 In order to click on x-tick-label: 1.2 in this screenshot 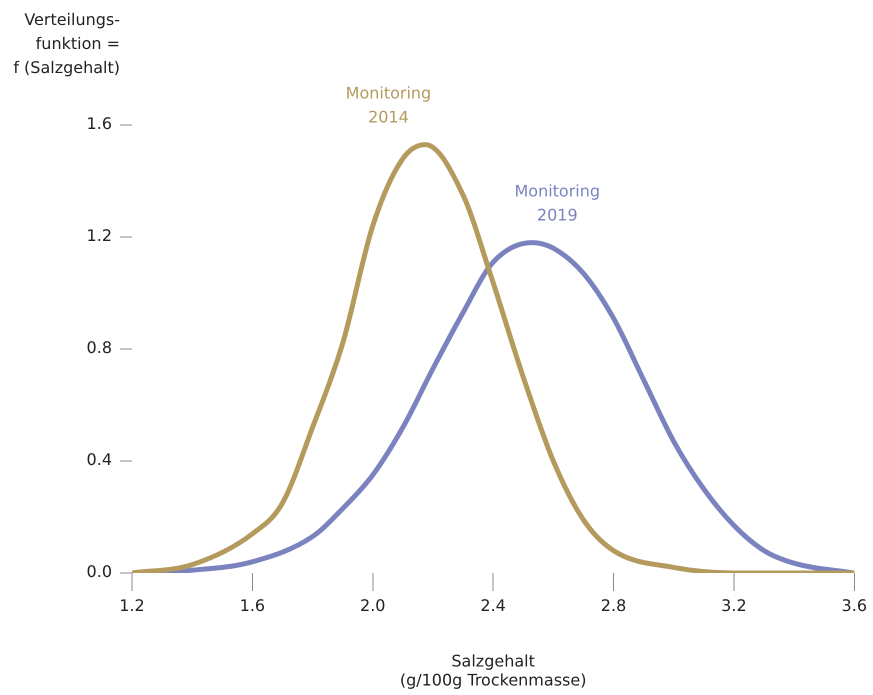, I will do `click(132, 605)`.